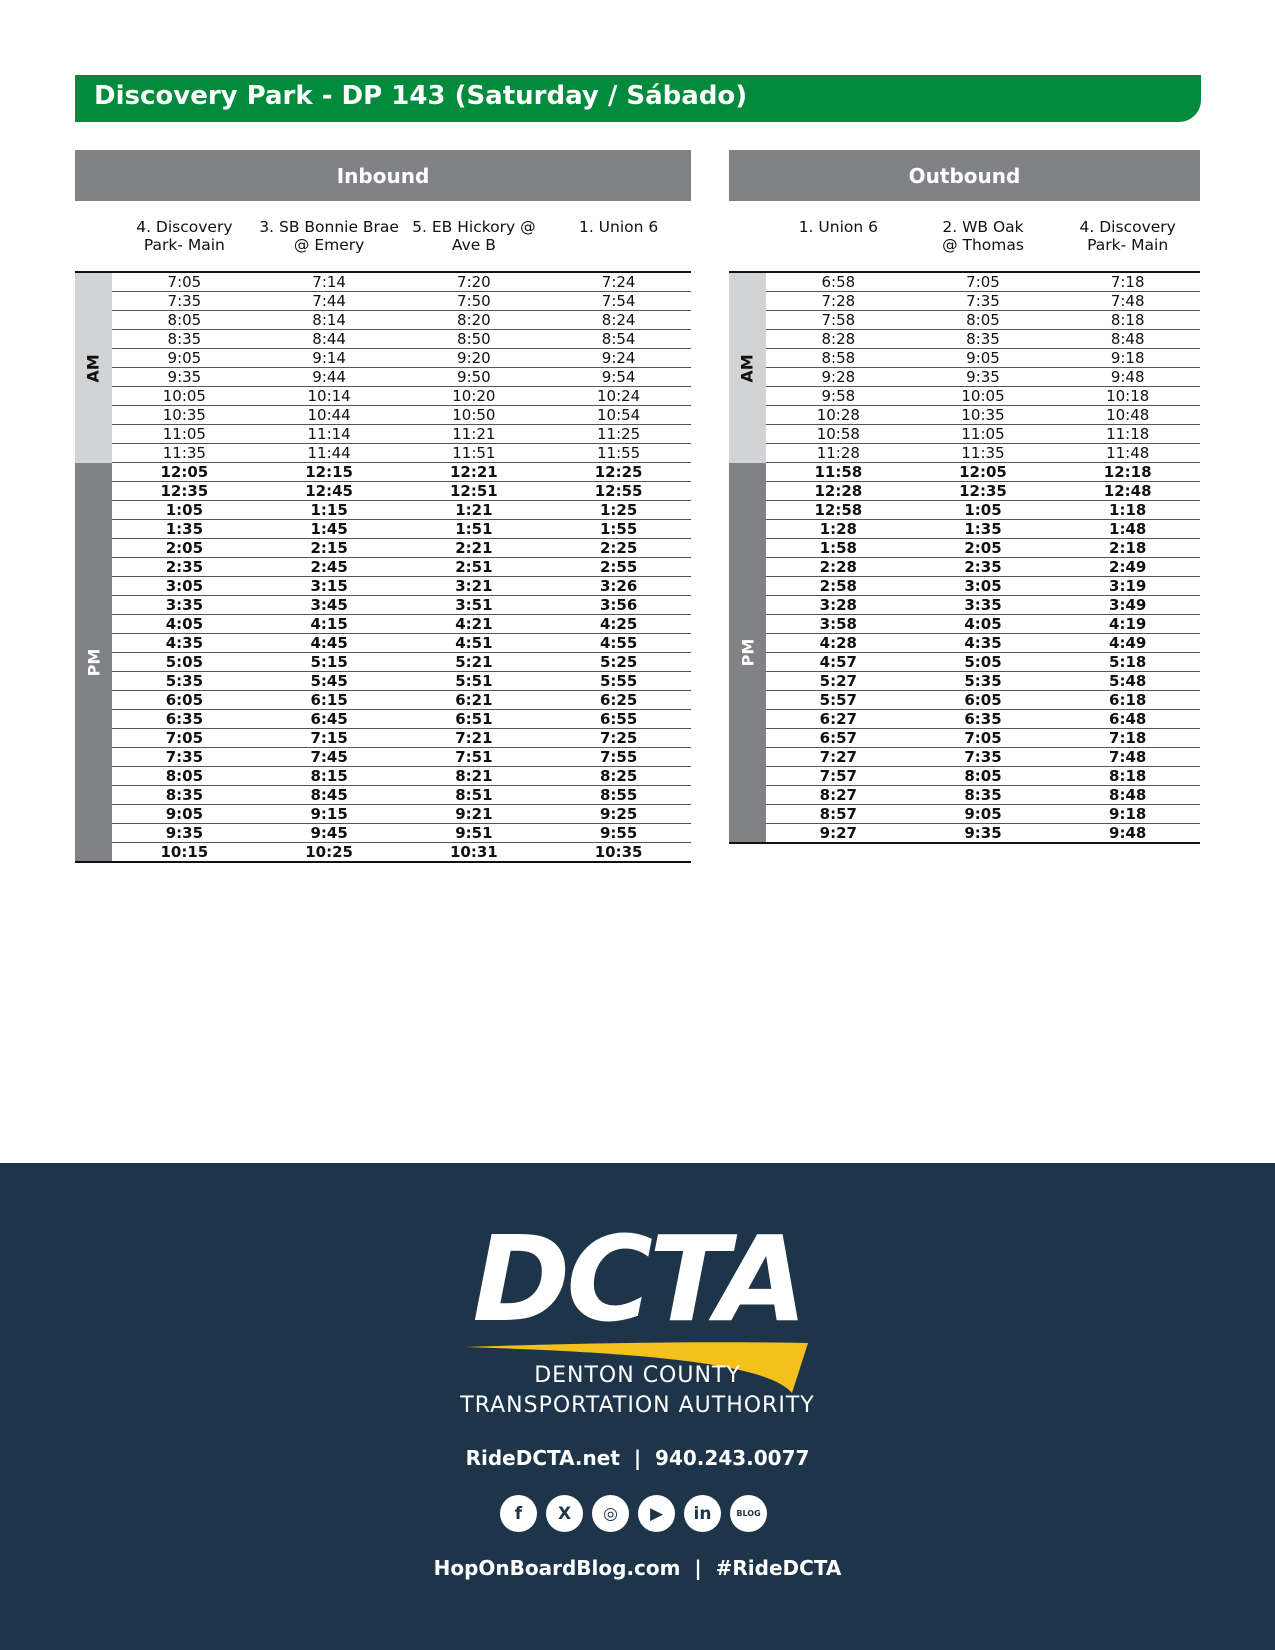 Image resolution: width=1275 pixels, height=1650 pixels. Describe the element at coordinates (474, 358) in the screenshot. I see `time-cell: 9:20` at that location.